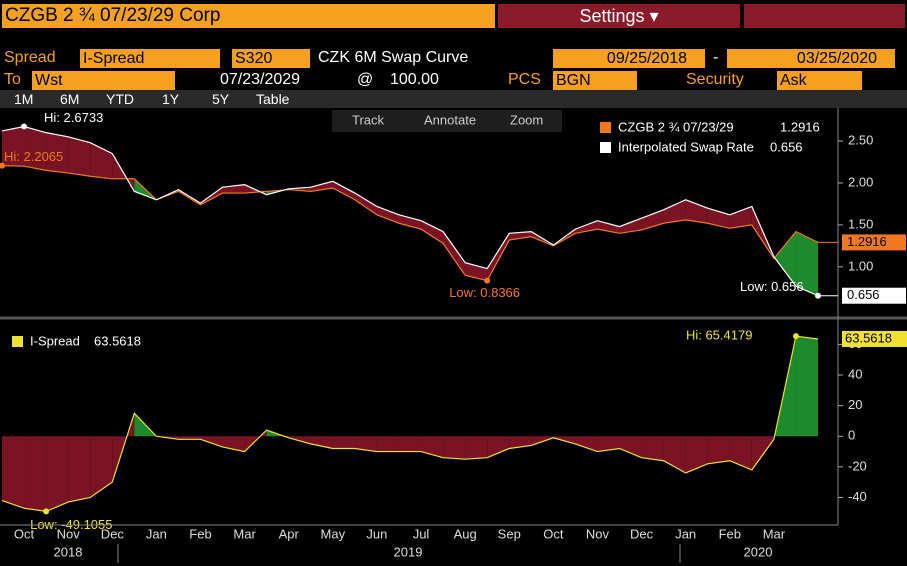 The height and width of the screenshot is (566, 907). Describe the element at coordinates (248, 16) in the screenshot. I see `security-field: CZGB 2 ¾ 07/23/29 Corp` at that location.